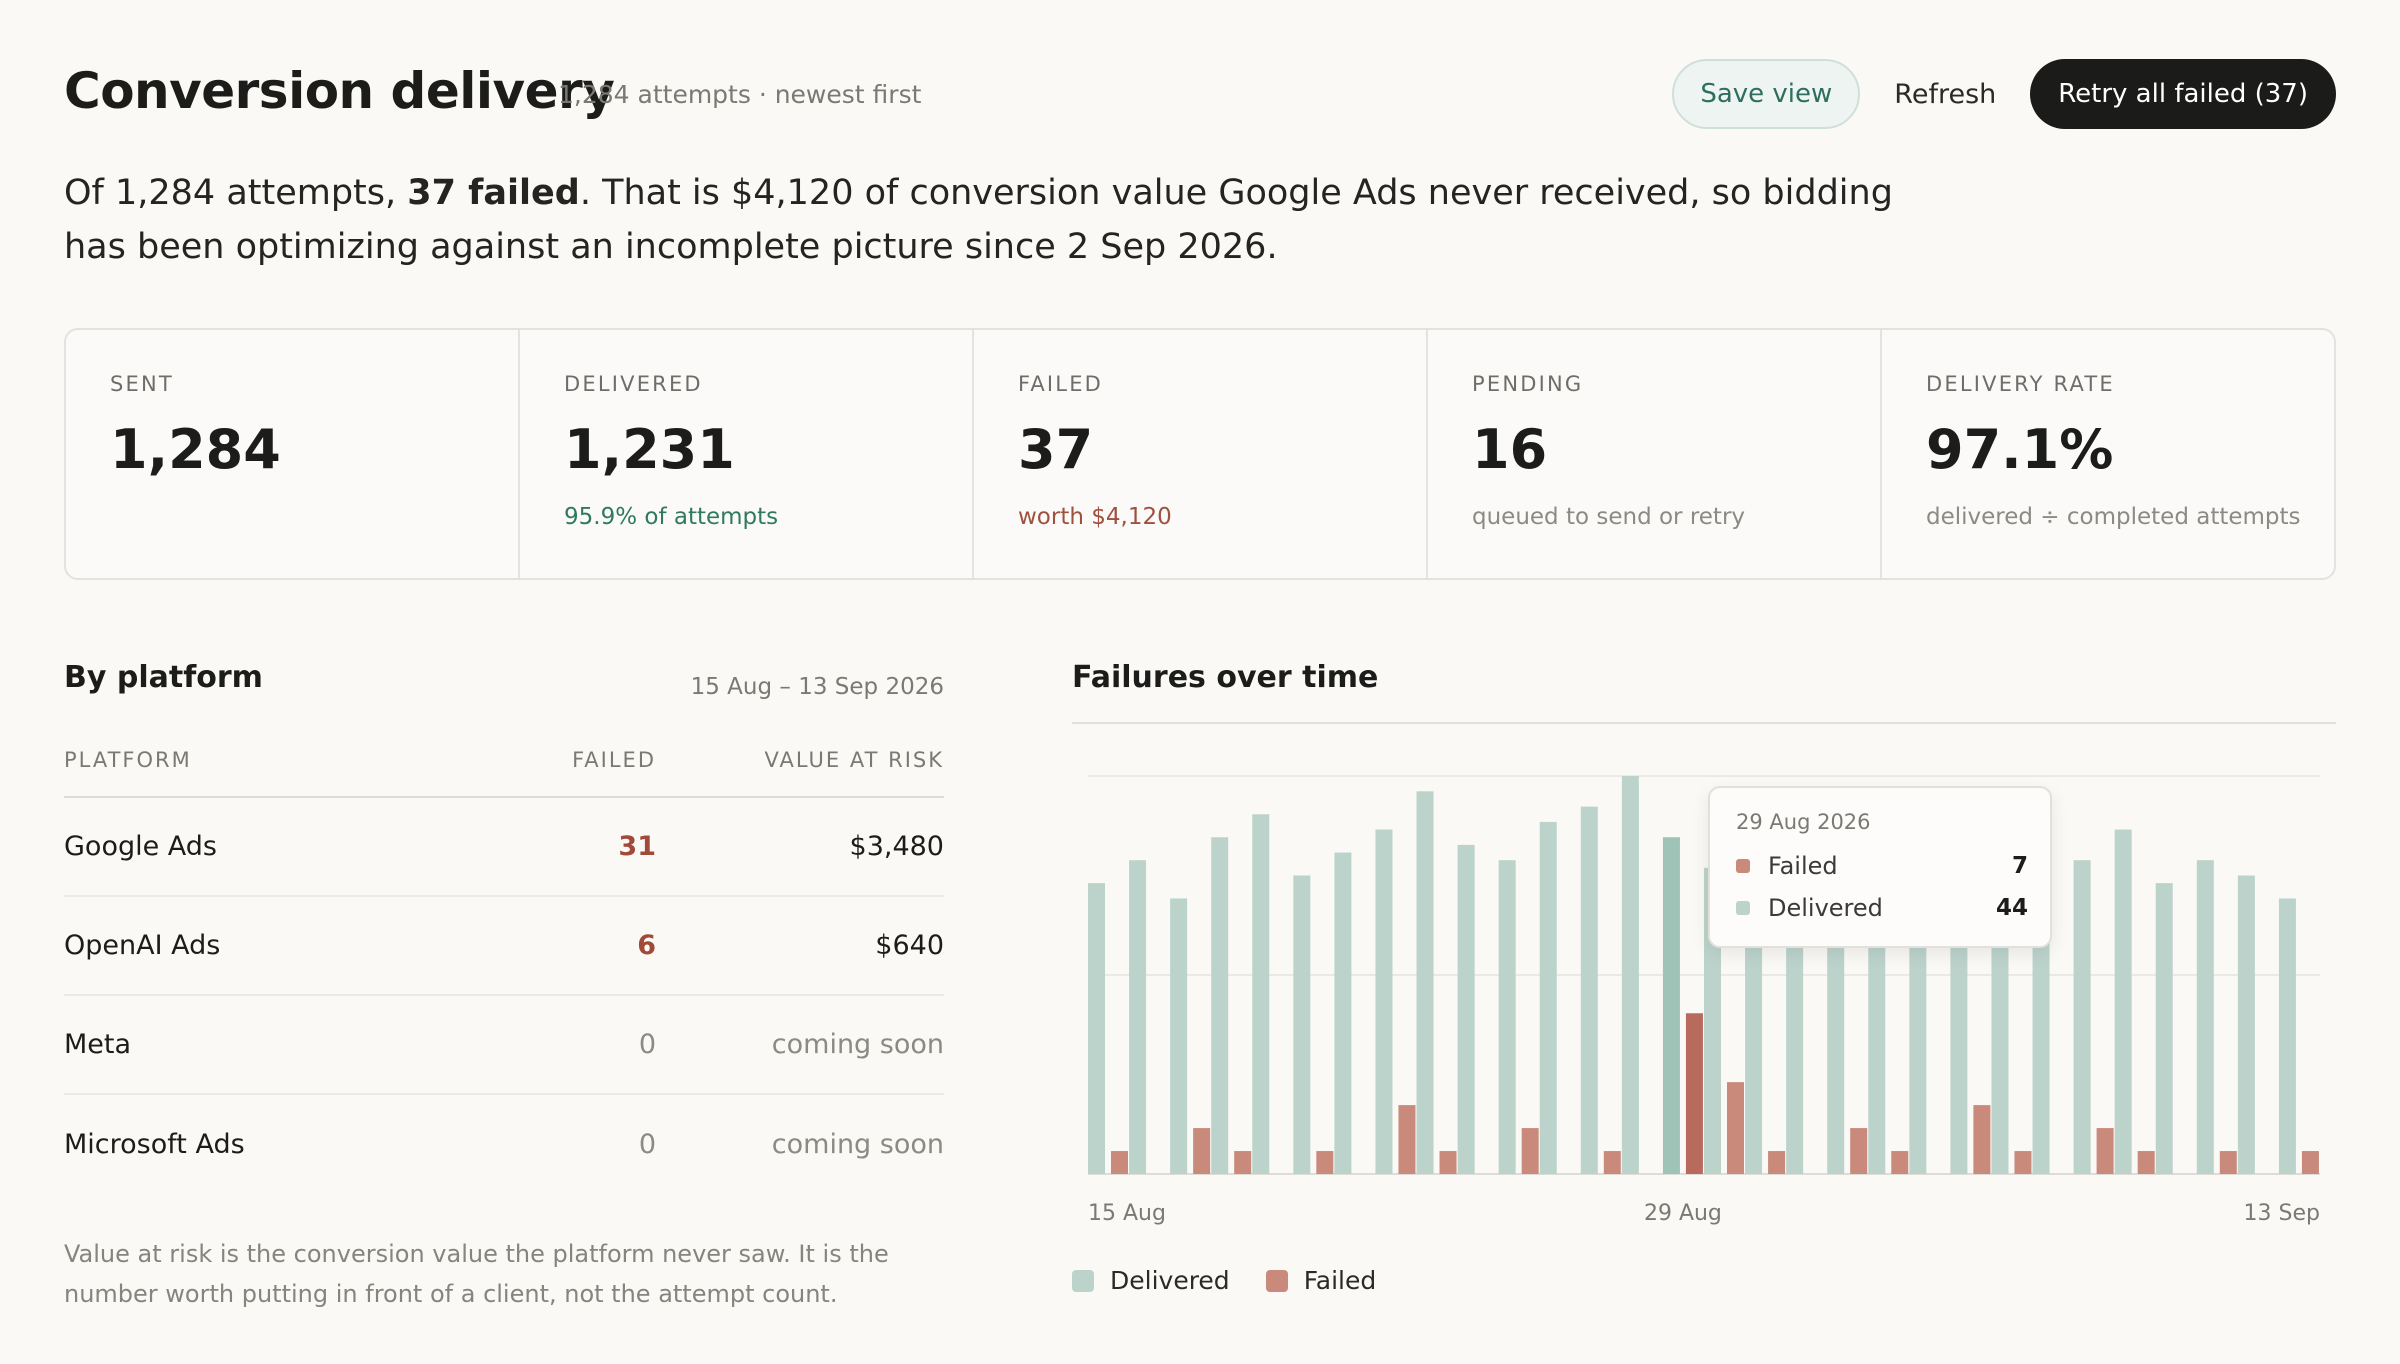  Describe the element at coordinates (504, 1045) in the screenshot. I see `table-row: Meta 0 coming soon` at that location.